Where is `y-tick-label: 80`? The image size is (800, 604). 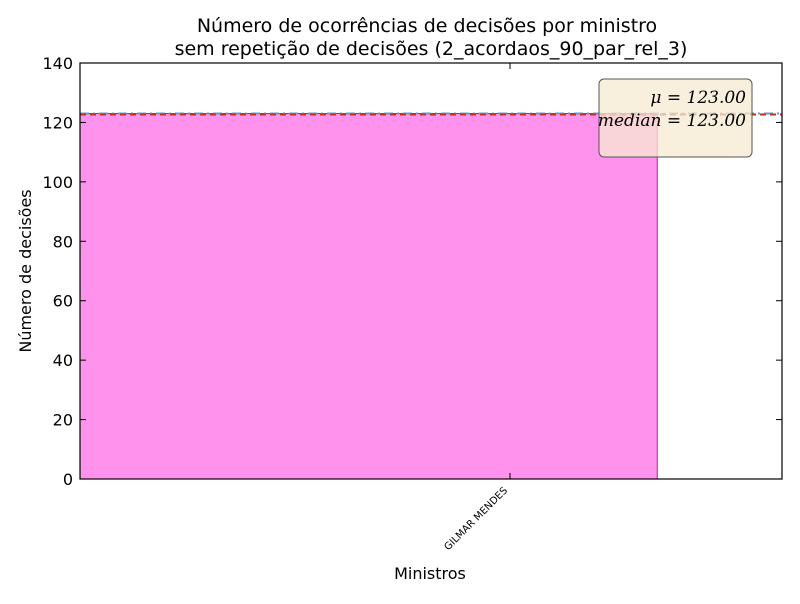 y-tick-label: 80 is located at coordinates (63, 241).